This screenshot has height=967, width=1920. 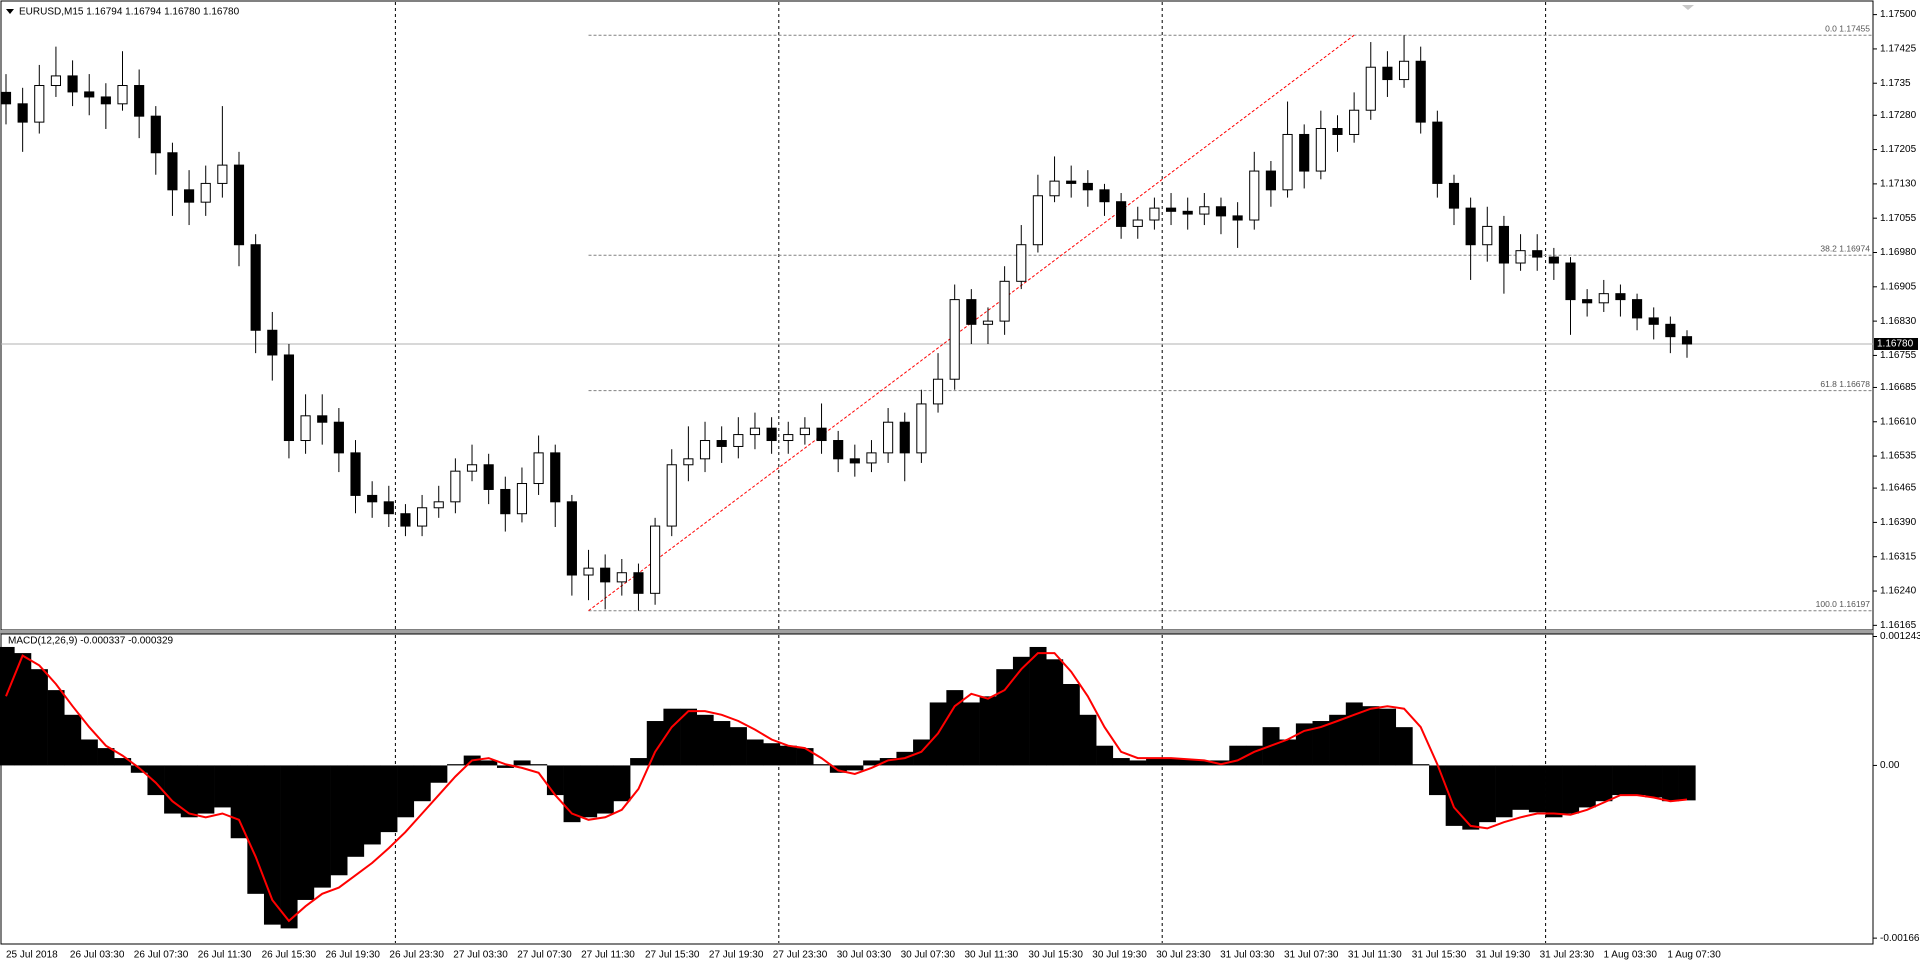 I want to click on menu-arrow, so click(x=10, y=11).